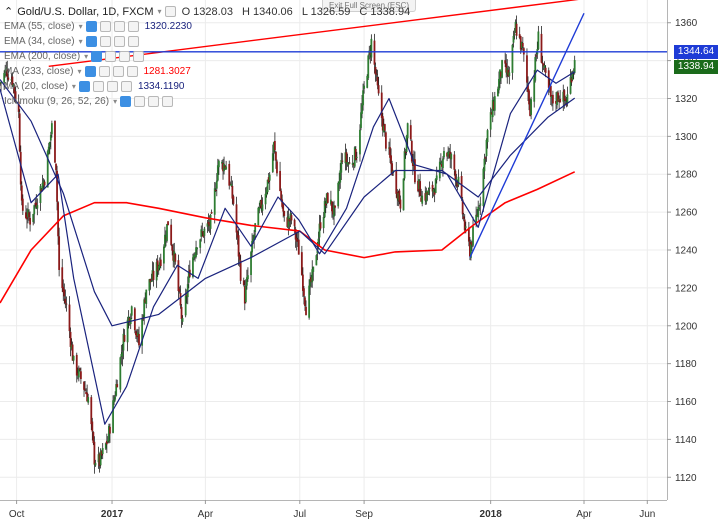 The height and width of the screenshot is (527, 722). I want to click on price-axis-panel, so click(694, 263).